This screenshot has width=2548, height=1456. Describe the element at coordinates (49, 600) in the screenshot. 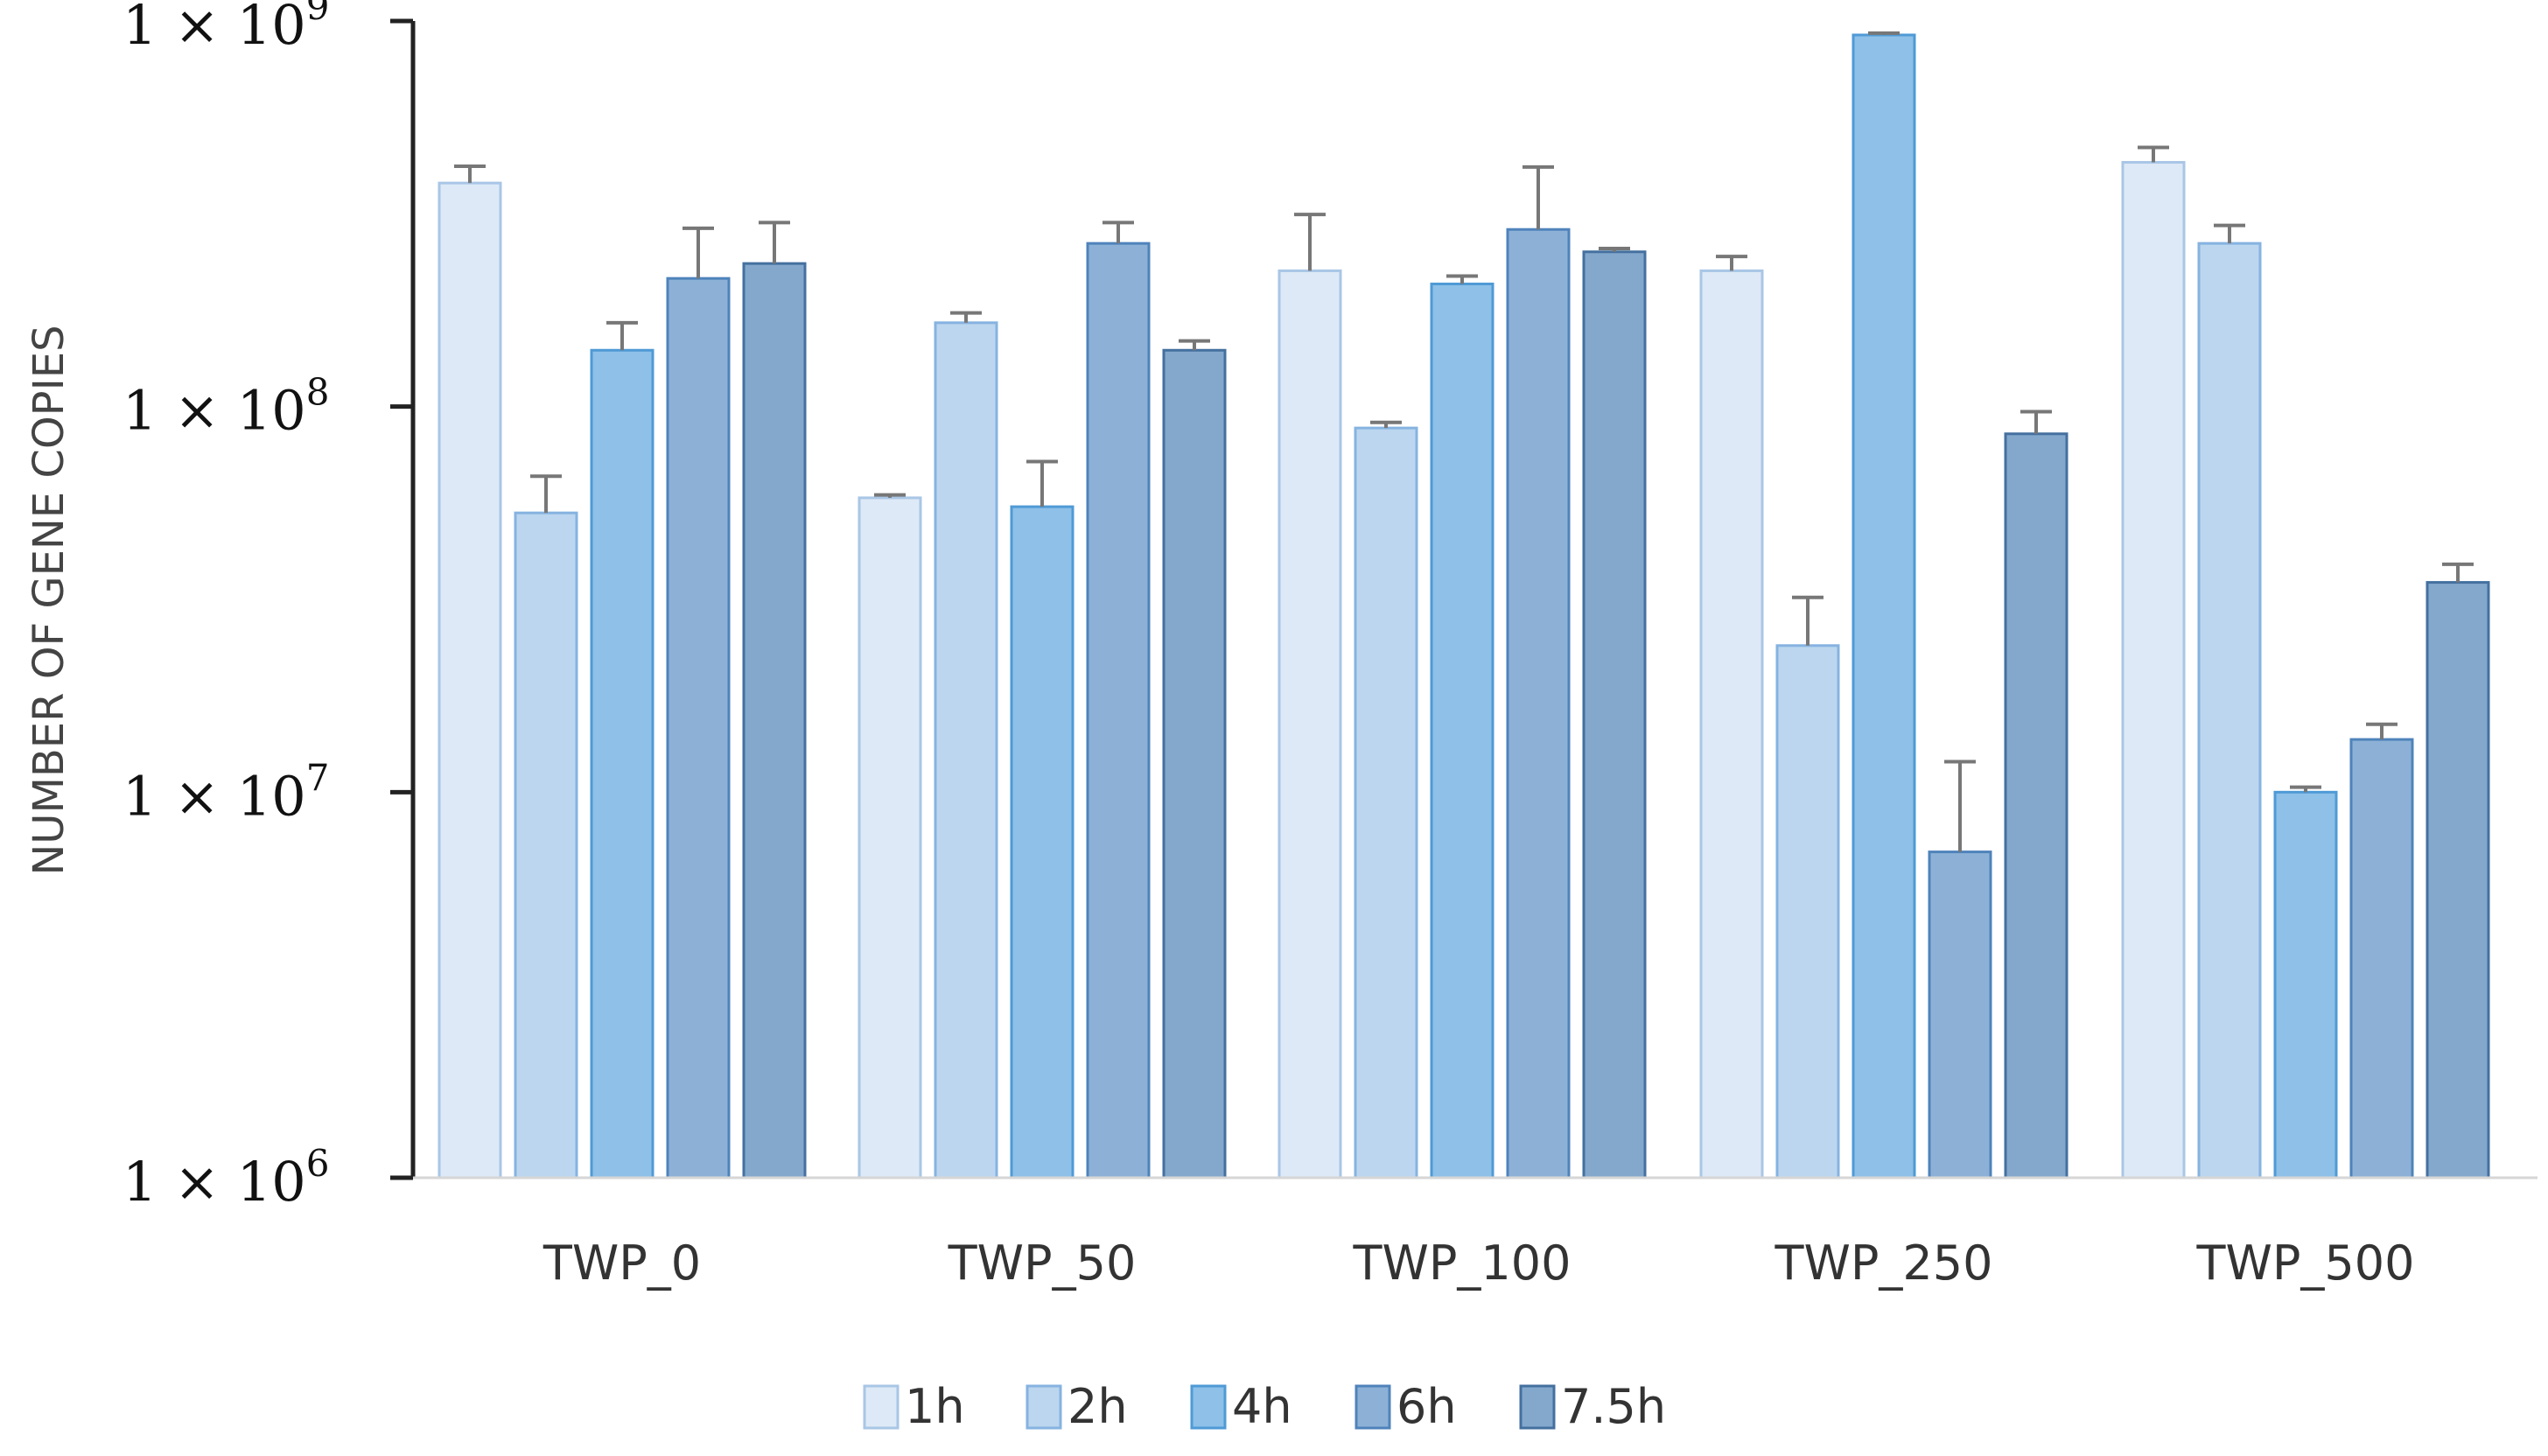

I see `y-axis-title: NUMBER OF GENE COPIES` at that location.